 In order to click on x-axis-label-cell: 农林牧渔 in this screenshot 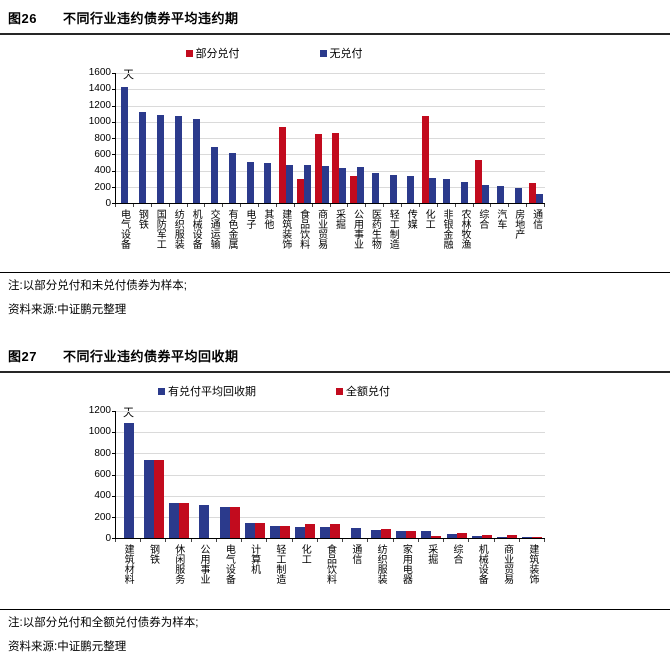, I will do `click(465, 238)`.